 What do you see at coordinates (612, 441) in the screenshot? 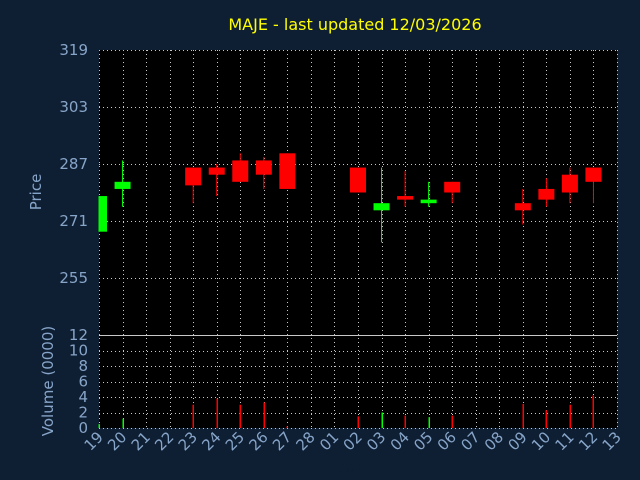
I see `x-tick-label: 13` at bounding box center [612, 441].